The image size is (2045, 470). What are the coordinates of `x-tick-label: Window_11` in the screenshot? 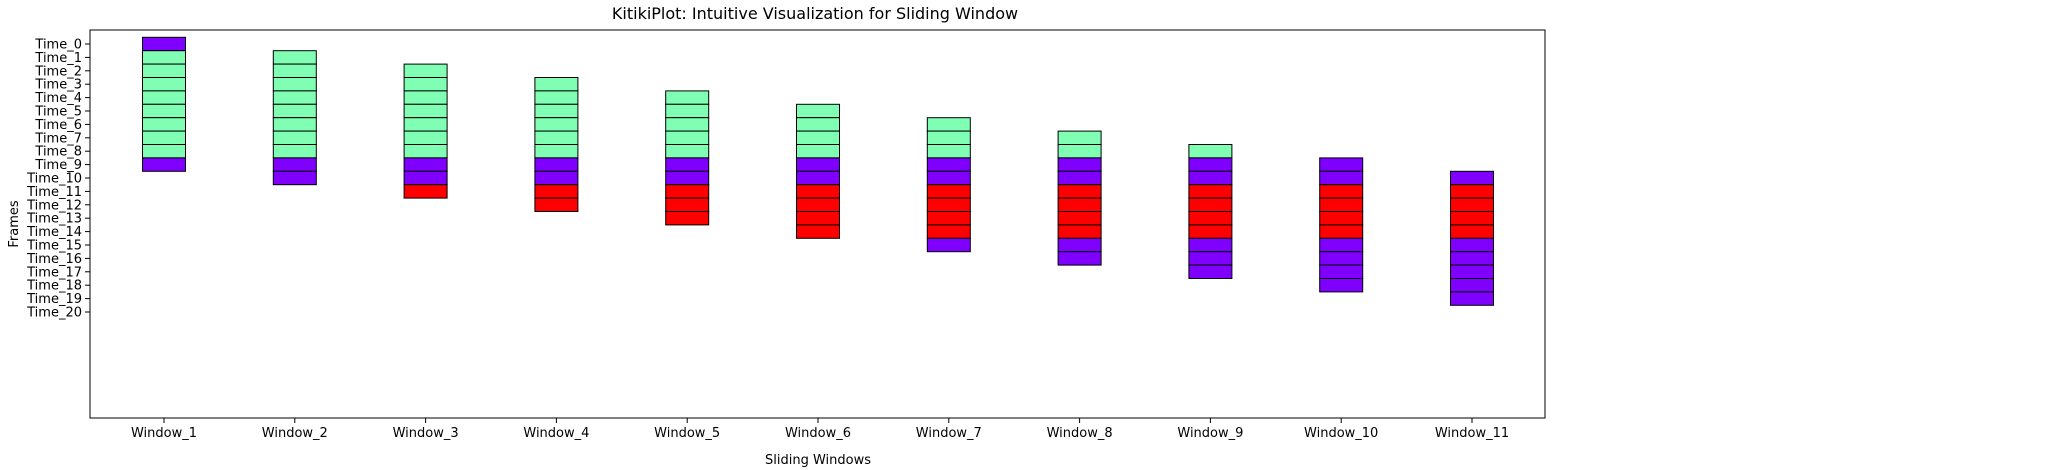 It's located at (1472, 433).